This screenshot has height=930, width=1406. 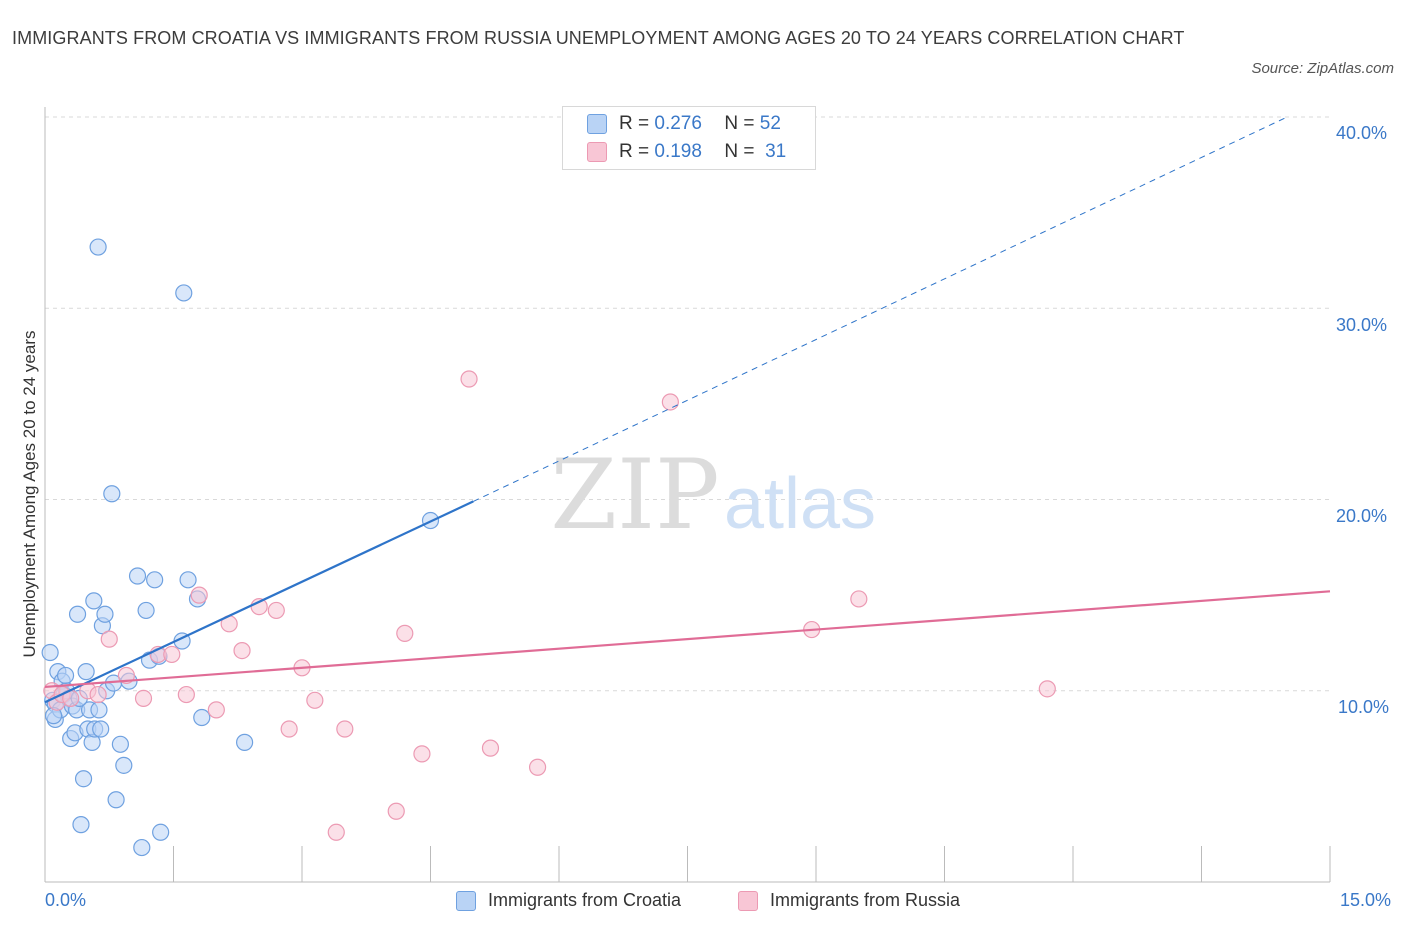 I want to click on y-tick-20: 20.0%, so click(x=1362, y=516).